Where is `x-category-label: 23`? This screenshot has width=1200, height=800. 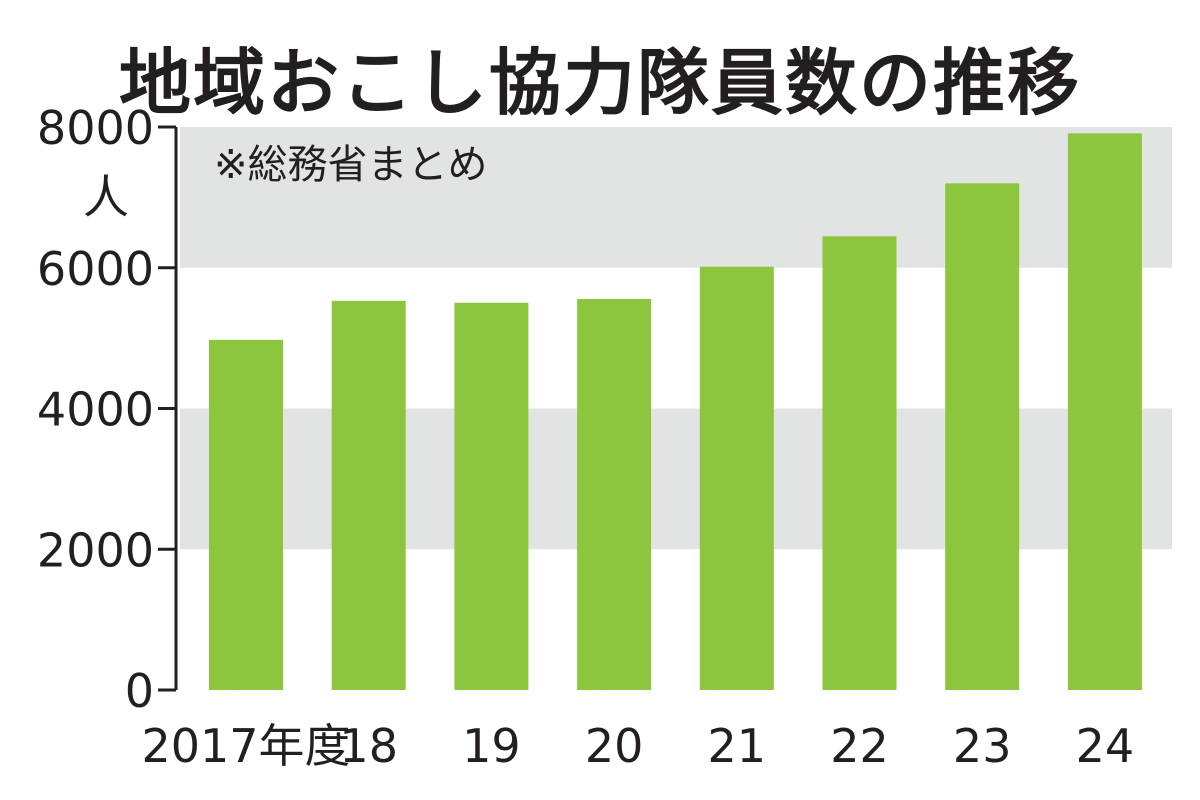 x-category-label: 23 is located at coordinates (982, 746).